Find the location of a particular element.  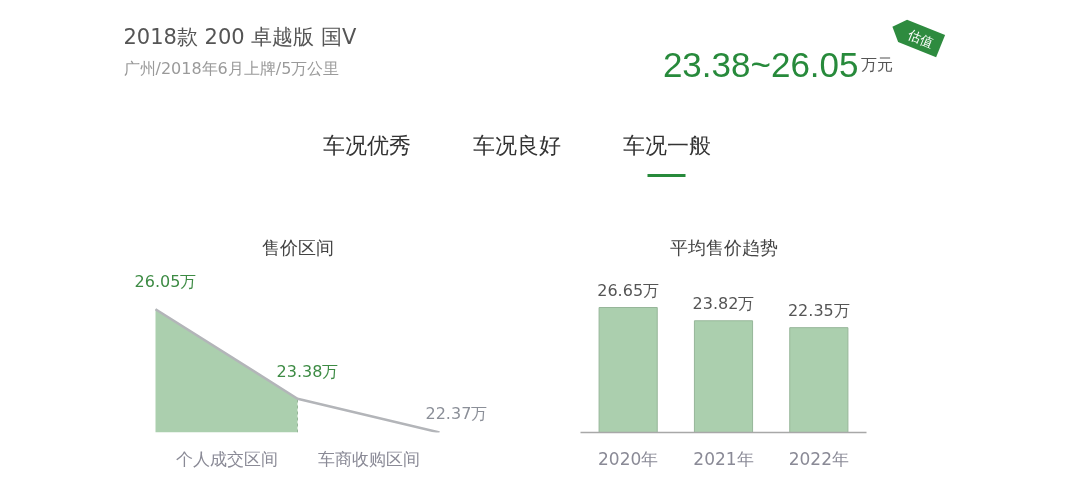

data-label: 26.05万 is located at coordinates (165, 282).